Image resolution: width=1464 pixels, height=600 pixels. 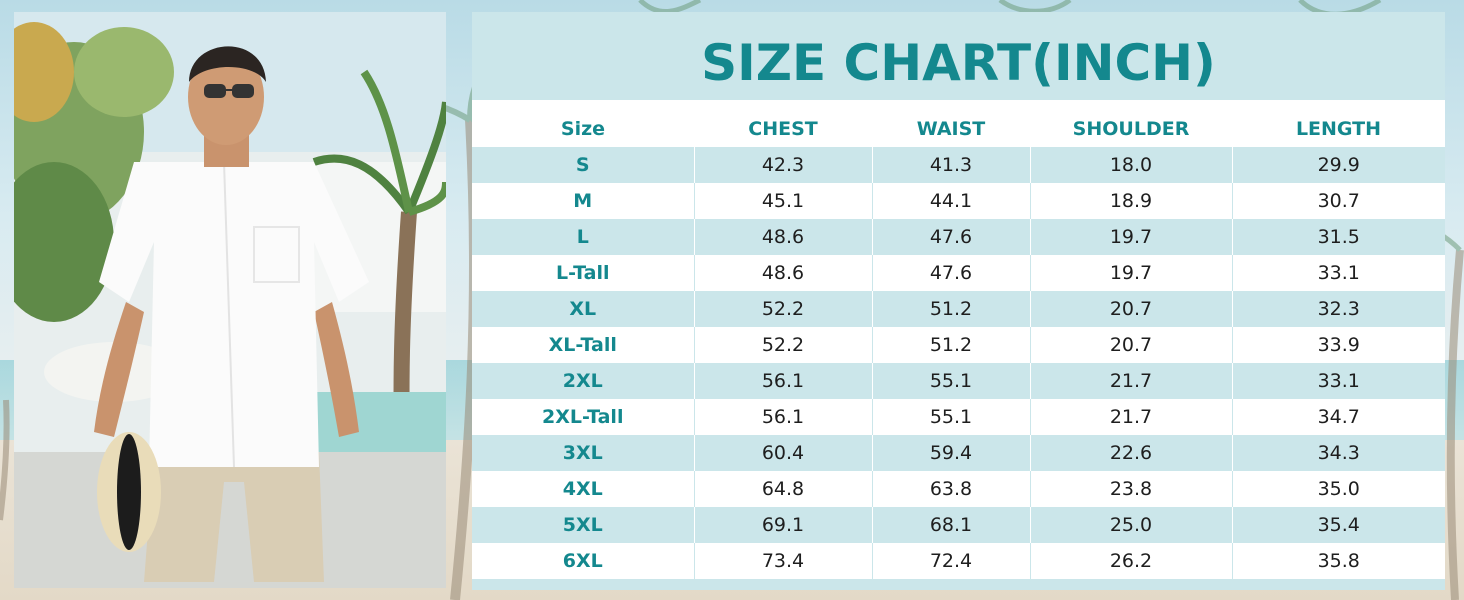 What do you see at coordinates (1130, 453) in the screenshot?
I see `shoulder-cell: 22.6` at bounding box center [1130, 453].